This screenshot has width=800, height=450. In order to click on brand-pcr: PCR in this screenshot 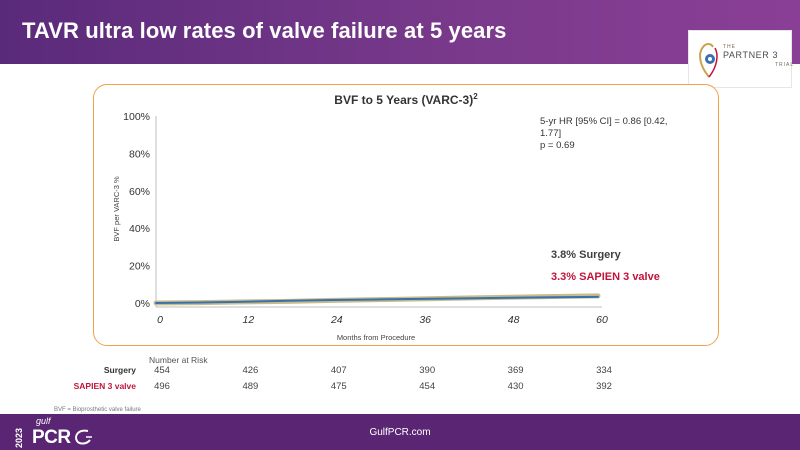, I will do `click(51, 437)`.